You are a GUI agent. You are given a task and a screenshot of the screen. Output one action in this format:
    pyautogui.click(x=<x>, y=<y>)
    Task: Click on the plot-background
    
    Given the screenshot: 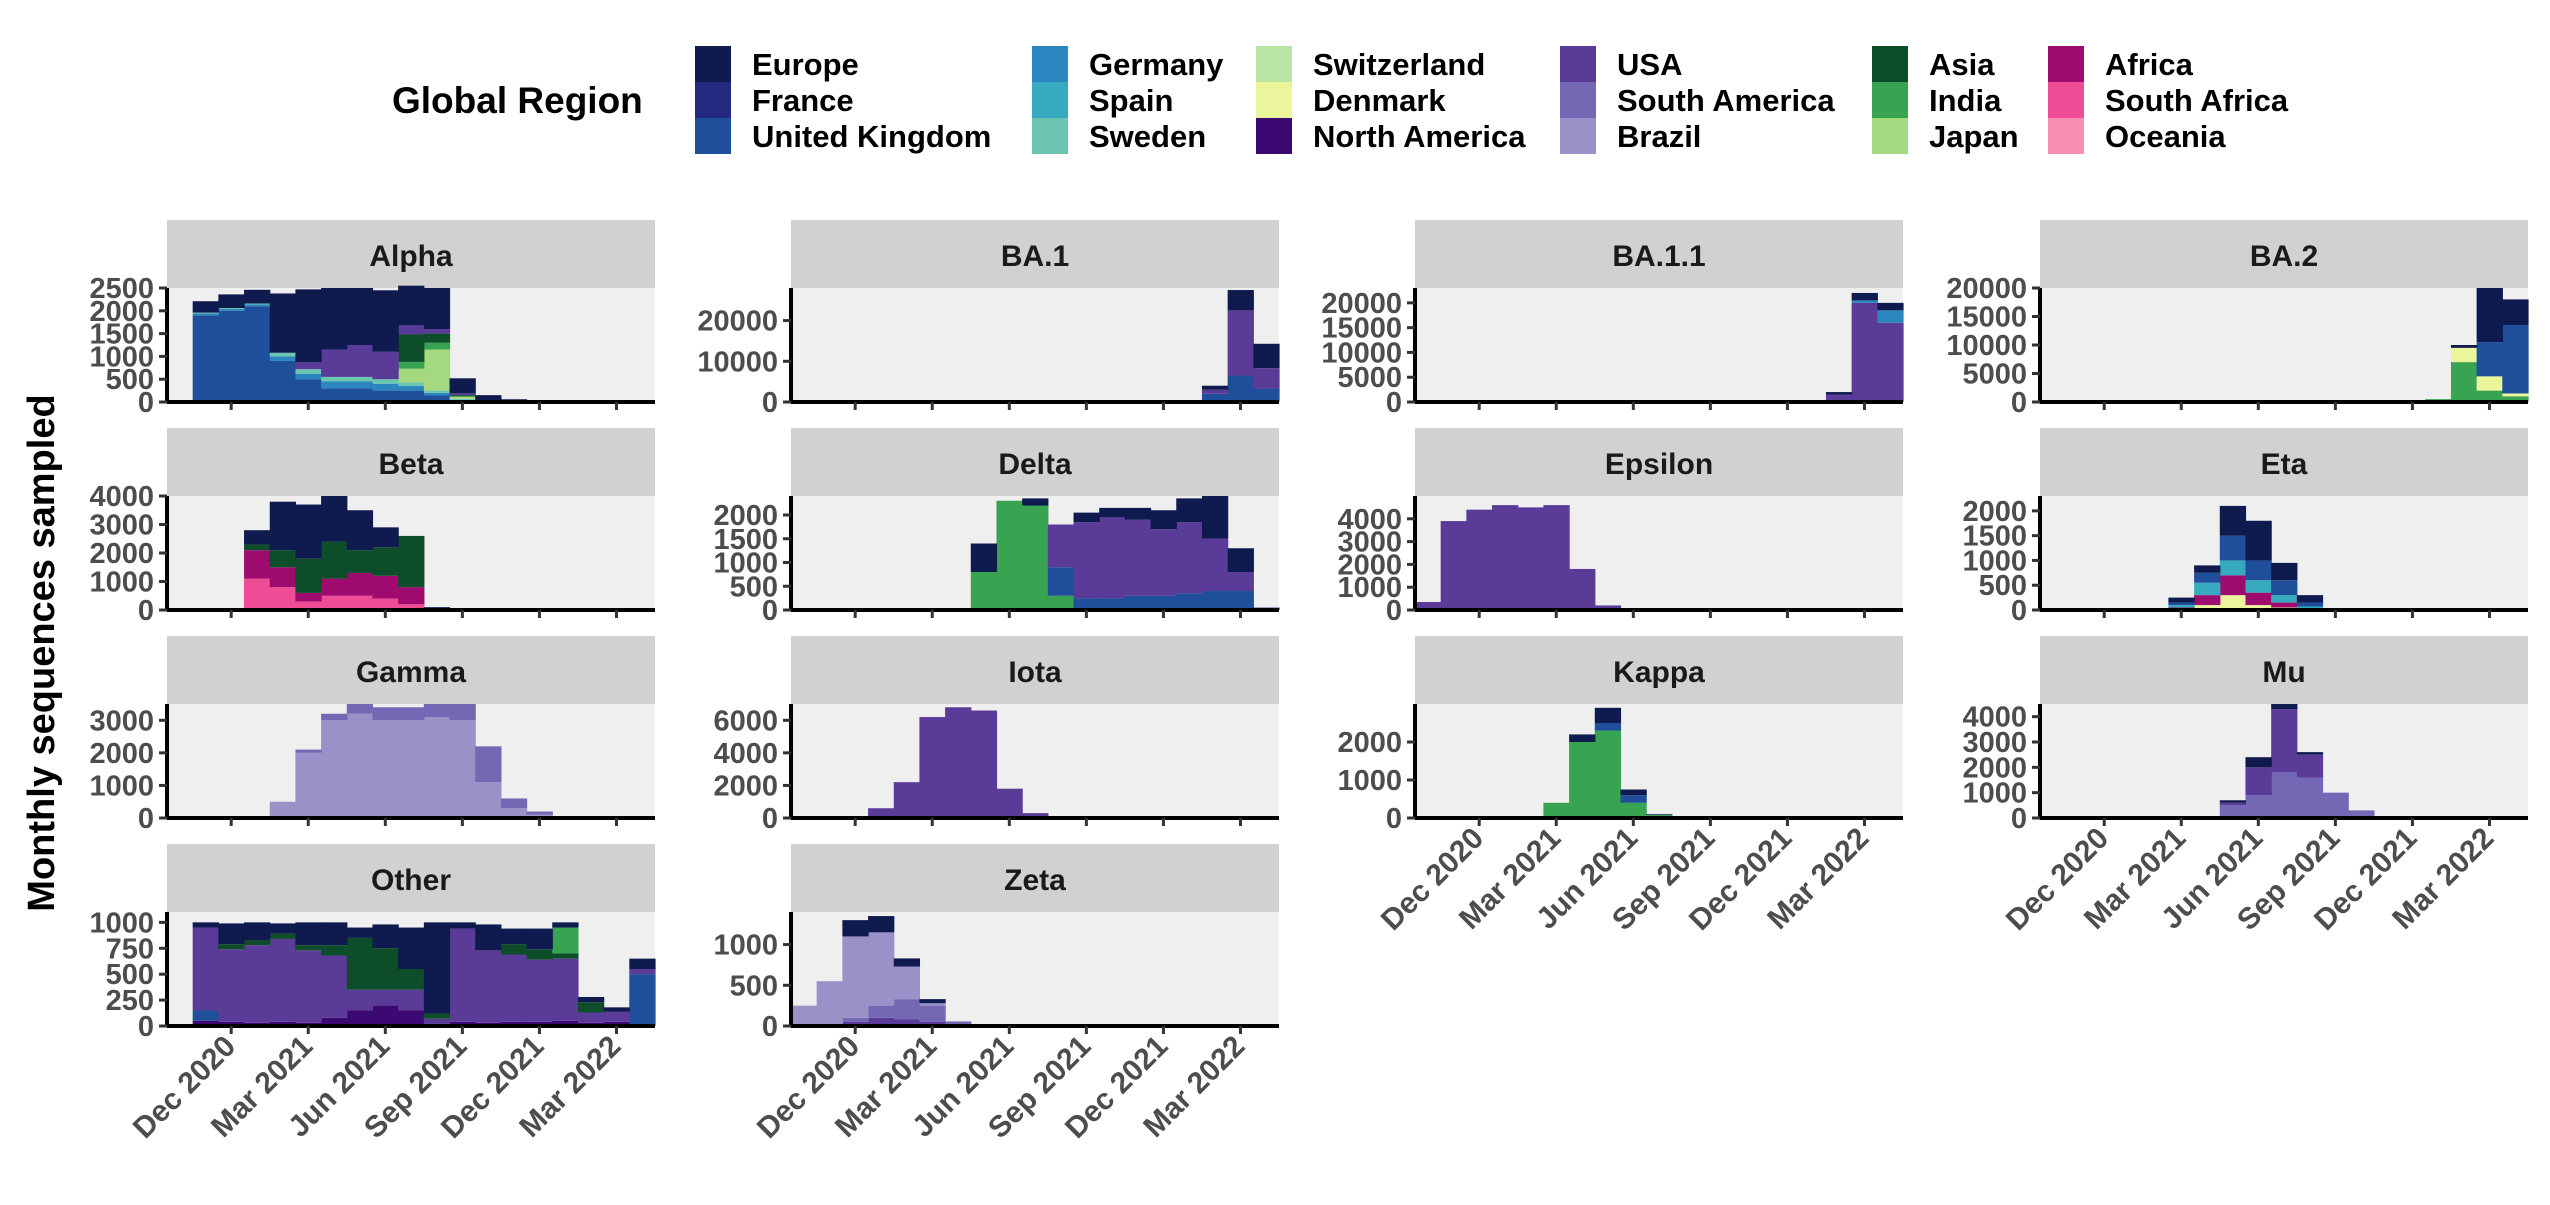 What is the action you would take?
    pyautogui.click(x=1035, y=761)
    